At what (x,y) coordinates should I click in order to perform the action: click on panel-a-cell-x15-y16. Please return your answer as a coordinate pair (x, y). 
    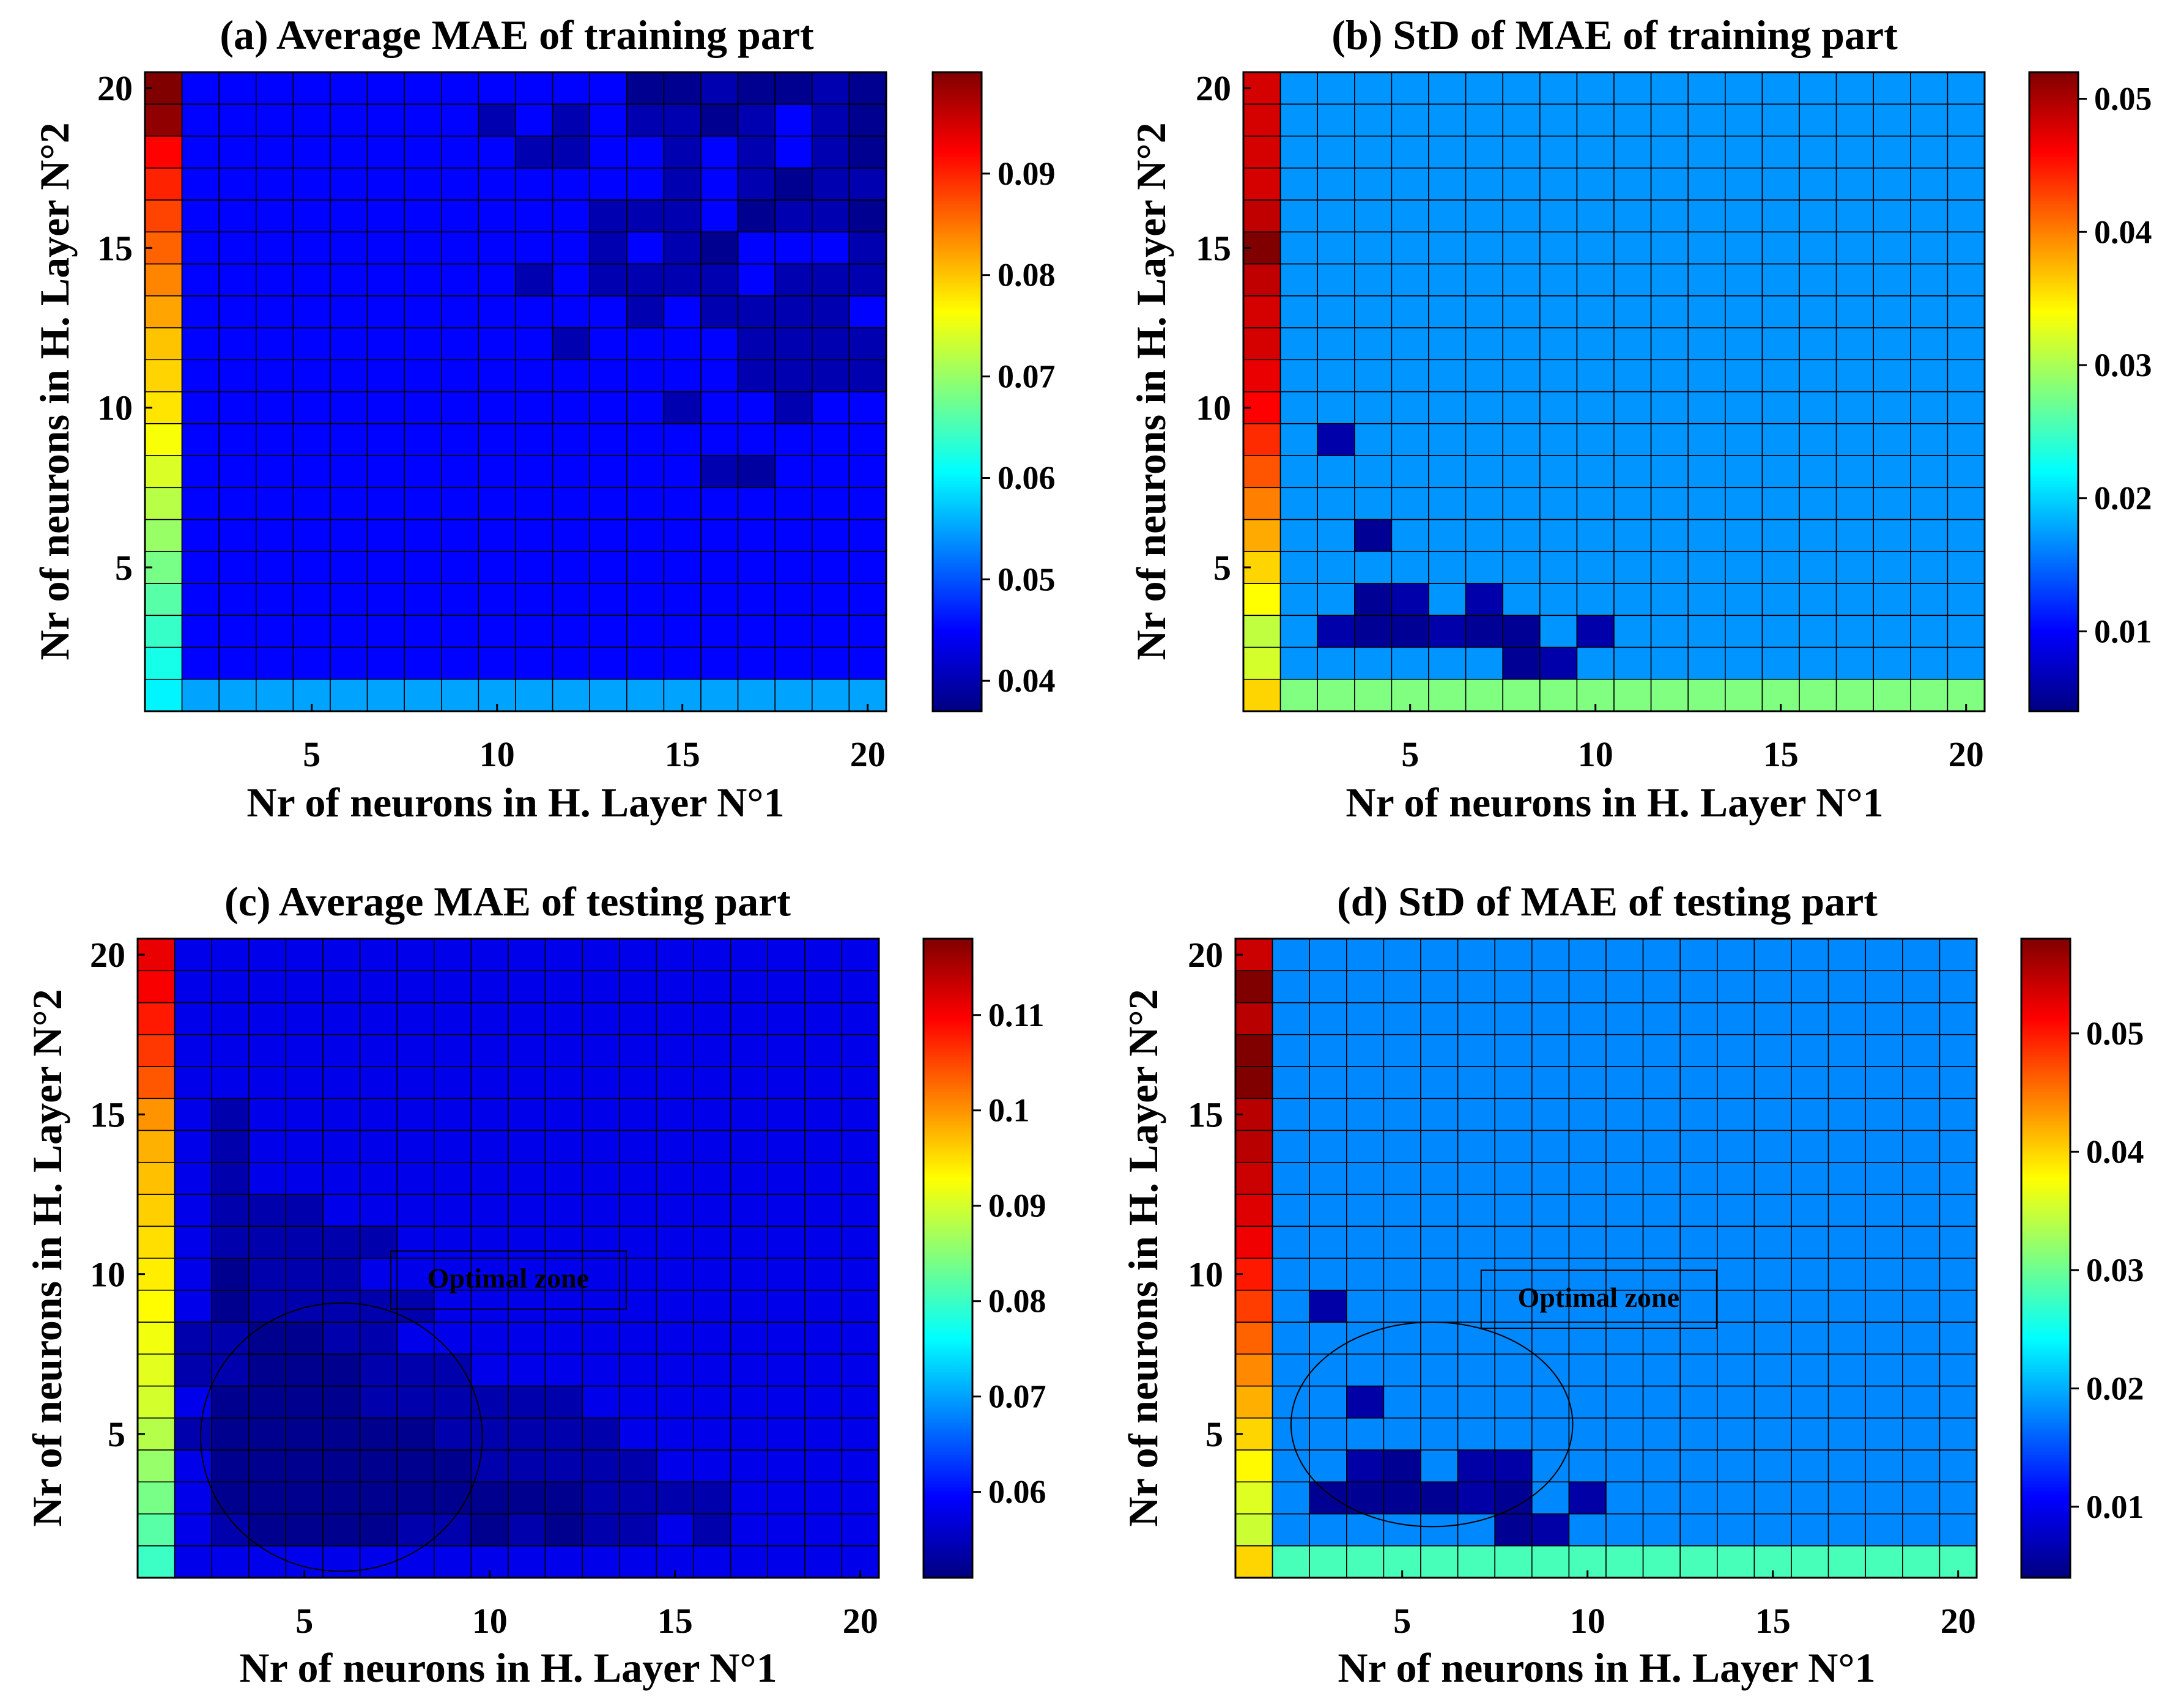
    Looking at the image, I should click on (683, 216).